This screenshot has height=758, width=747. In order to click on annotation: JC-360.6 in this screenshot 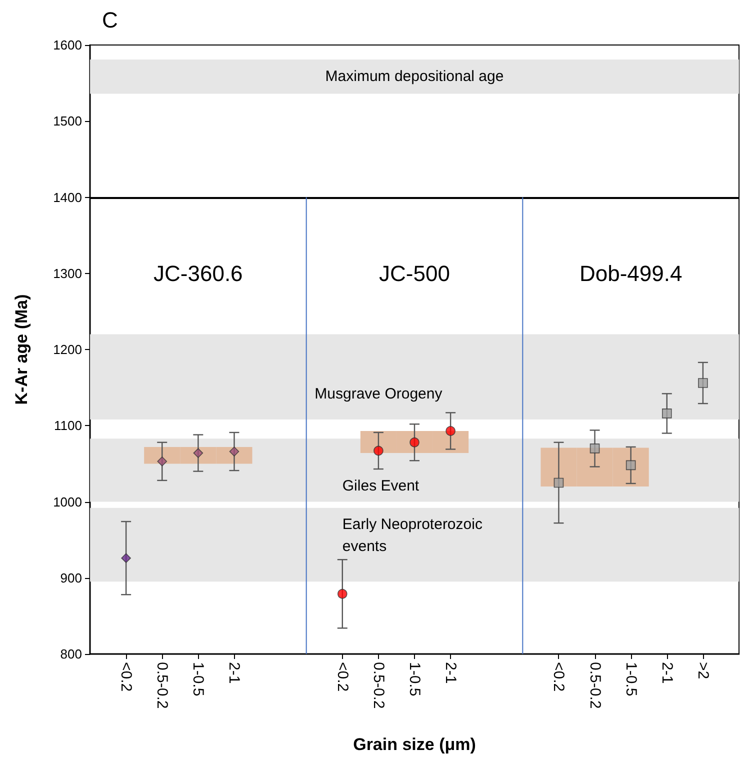, I will do `click(198, 273)`.